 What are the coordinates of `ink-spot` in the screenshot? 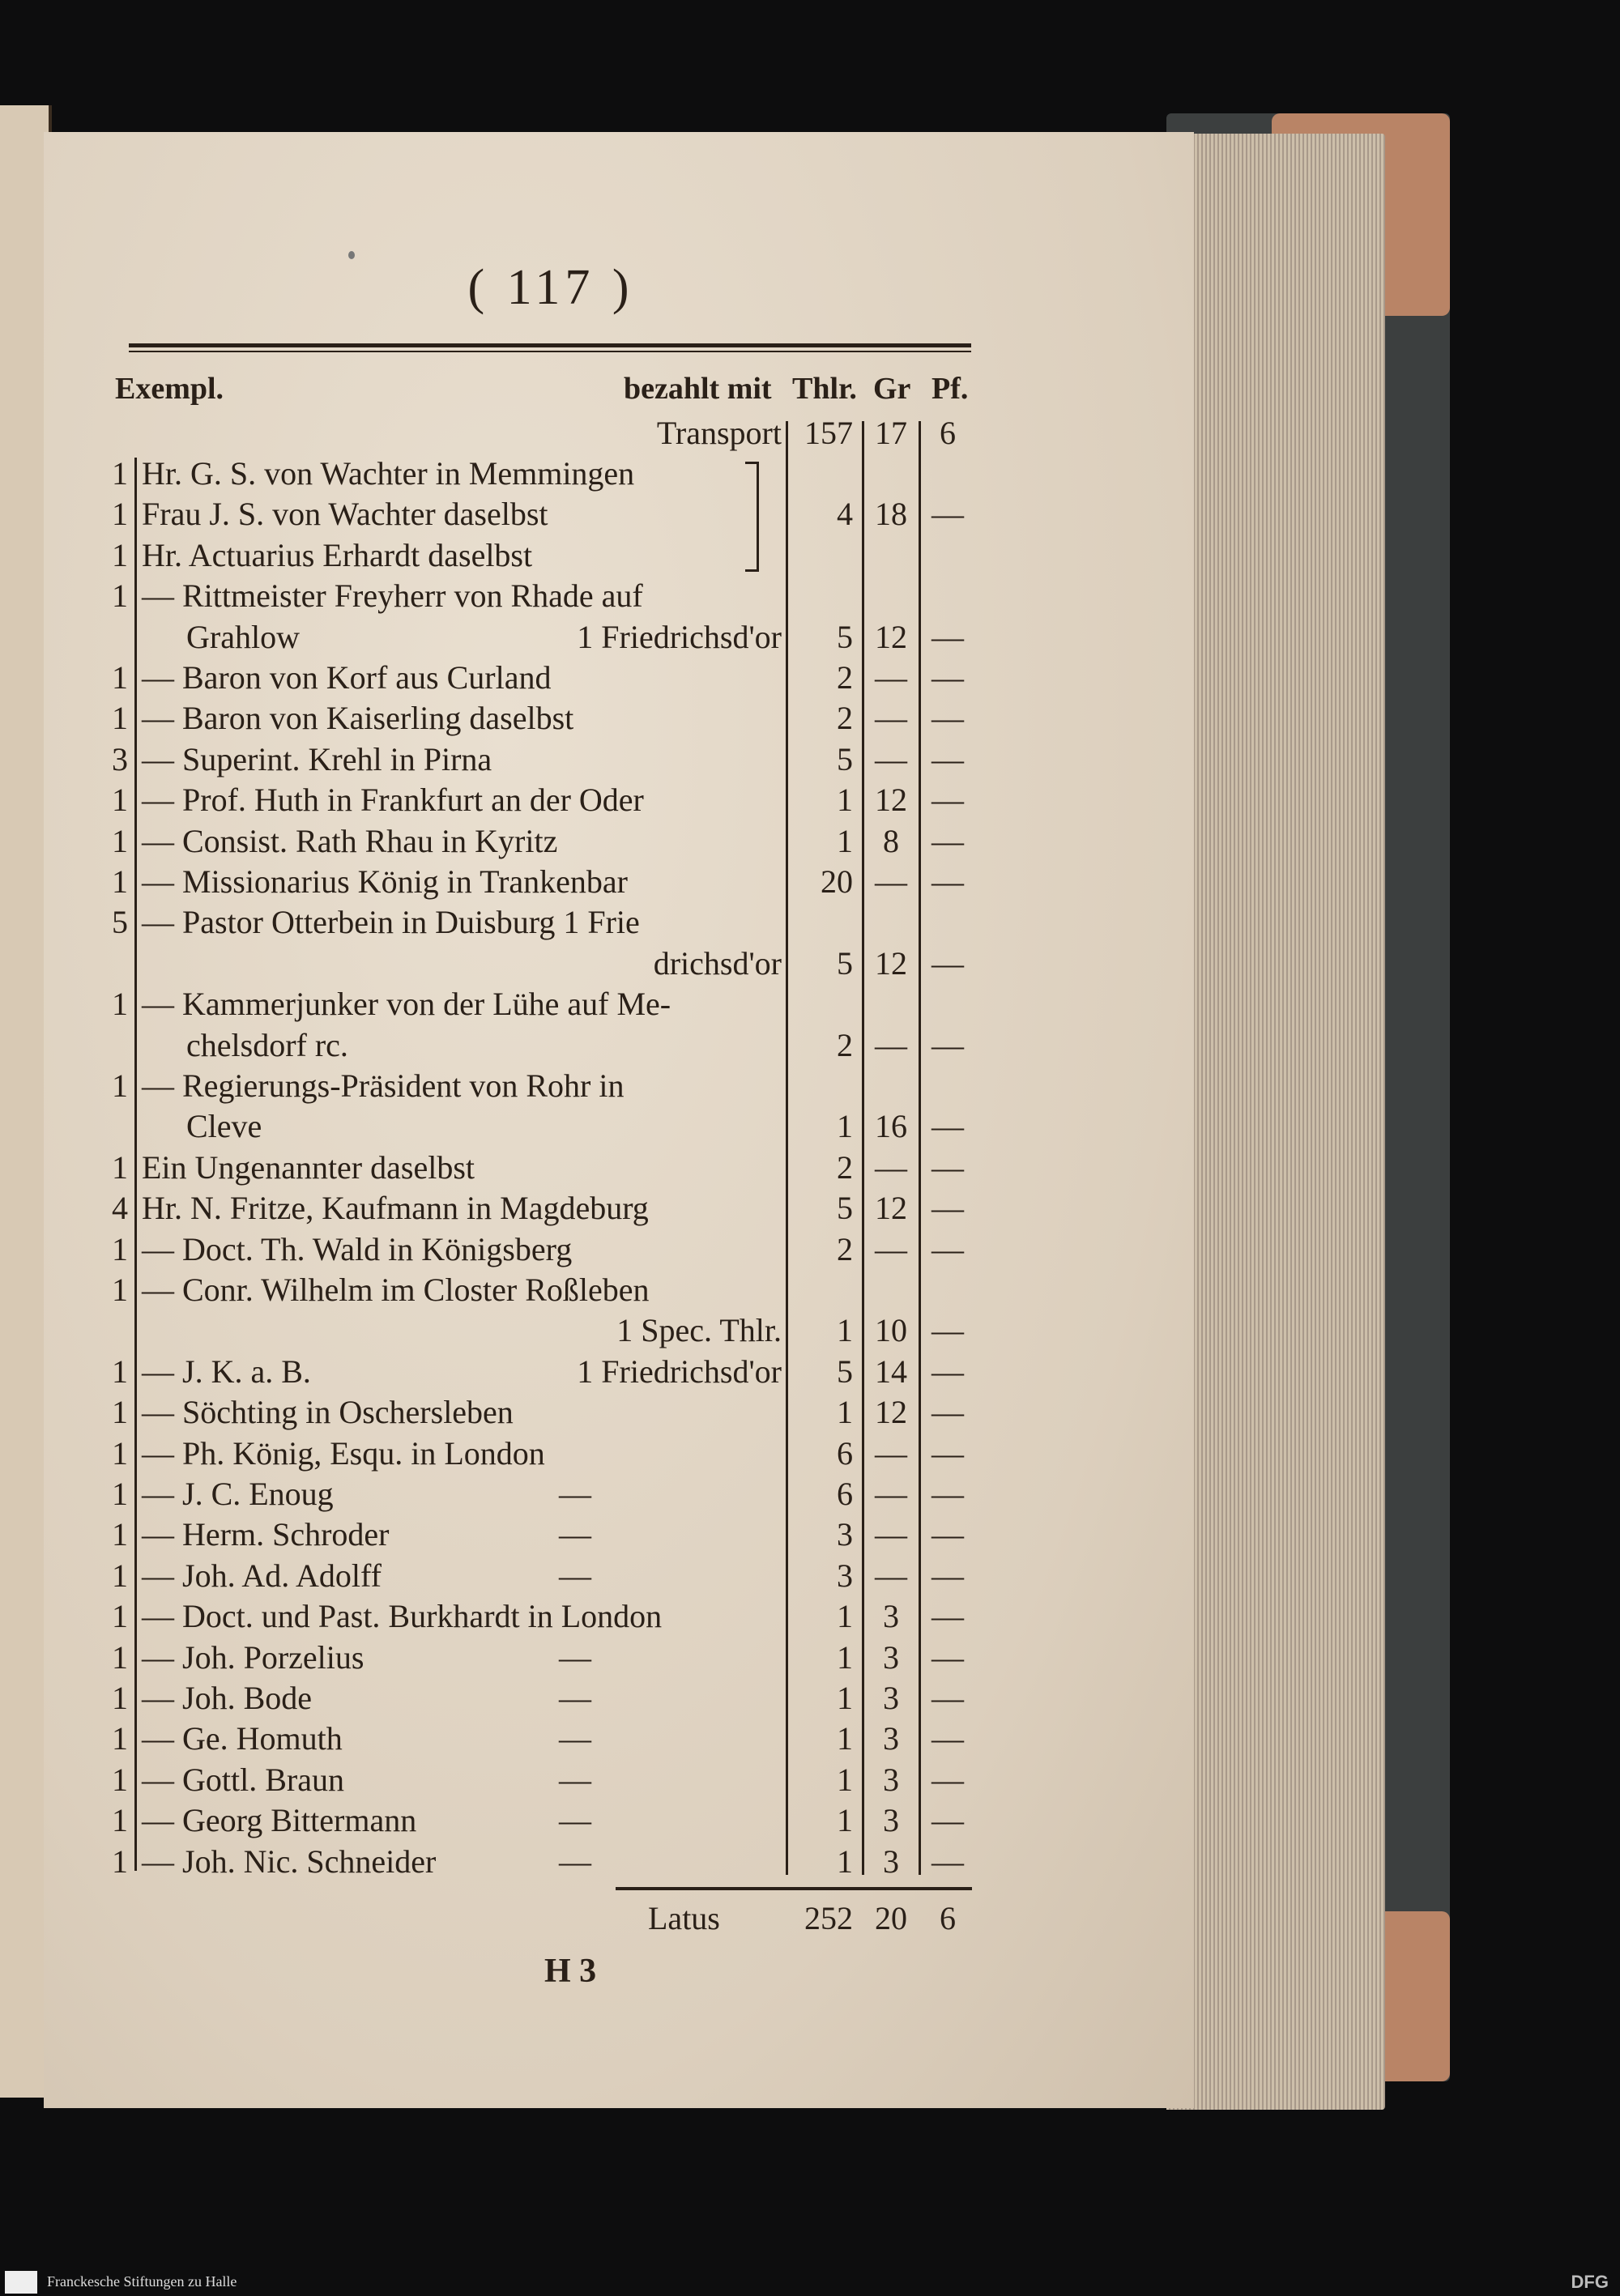 It's located at (351, 255).